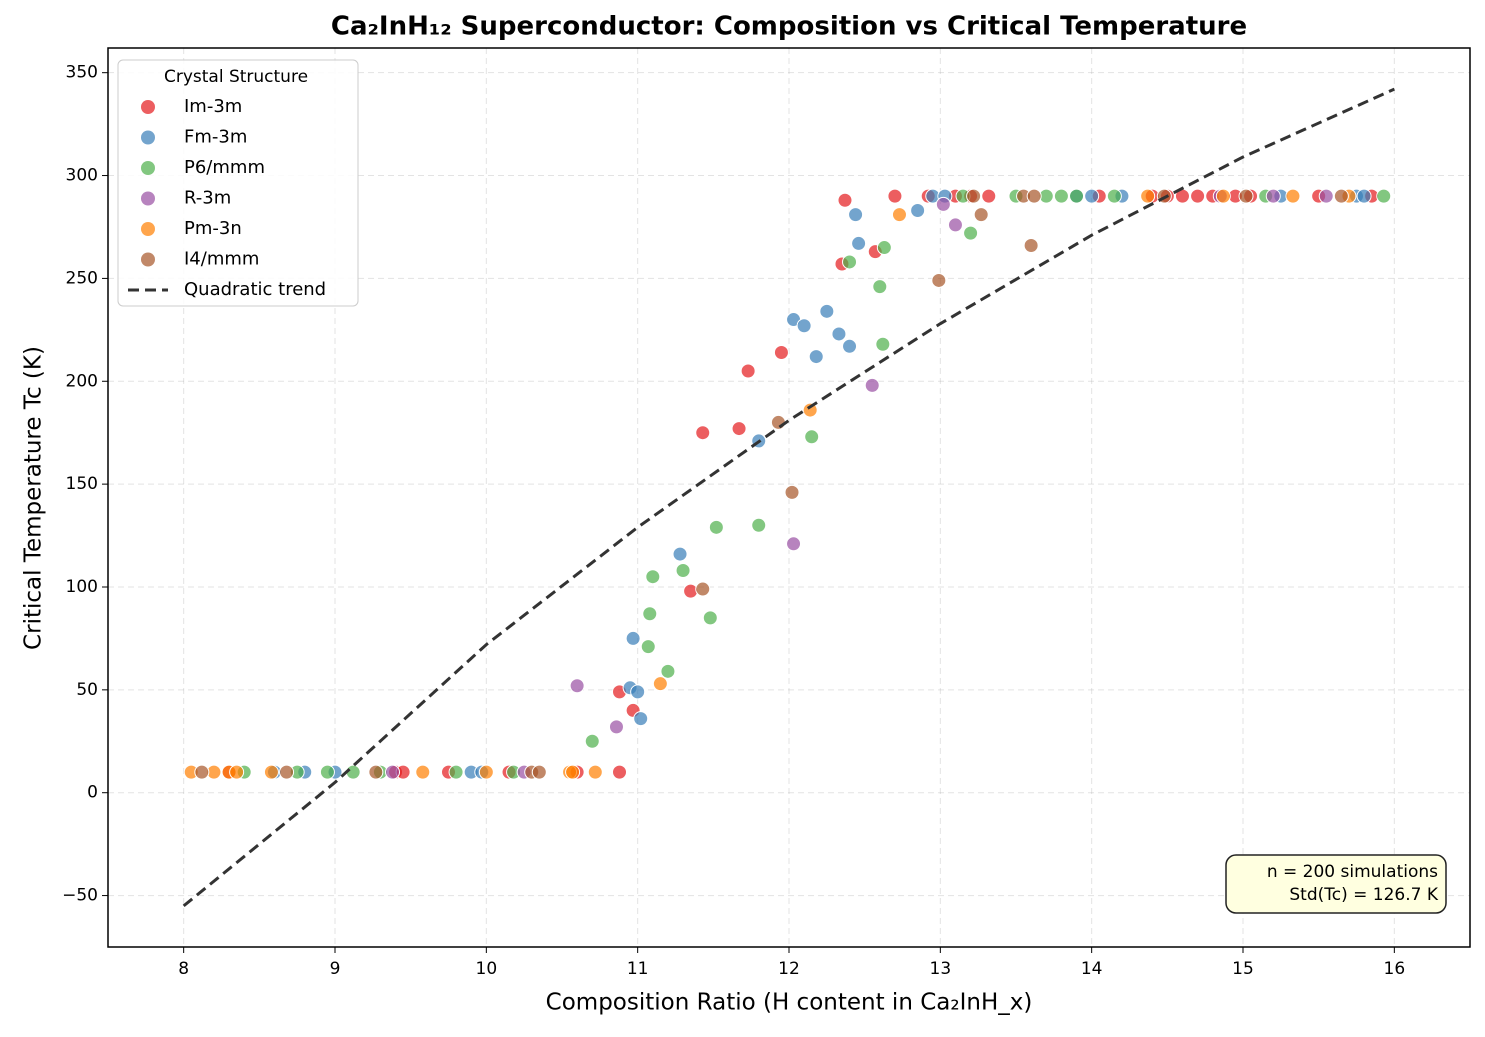 This screenshot has height=1037, width=1485. I want to click on legend-label: Fm-3m, so click(215, 137).